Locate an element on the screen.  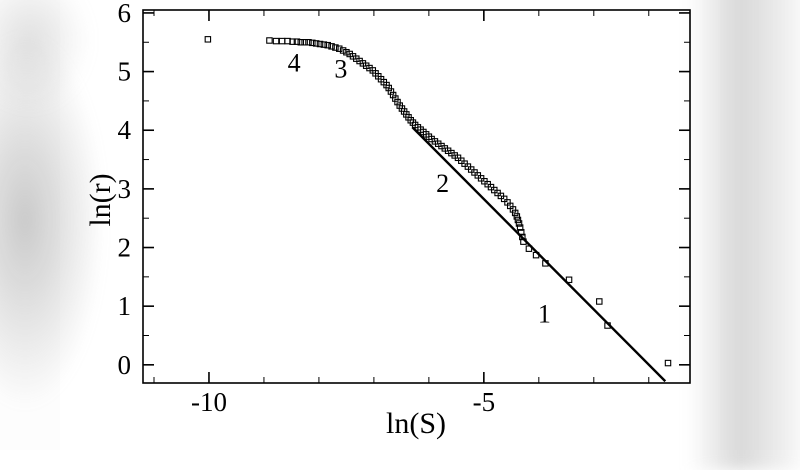
region-label-1: 1 is located at coordinates (544, 314).